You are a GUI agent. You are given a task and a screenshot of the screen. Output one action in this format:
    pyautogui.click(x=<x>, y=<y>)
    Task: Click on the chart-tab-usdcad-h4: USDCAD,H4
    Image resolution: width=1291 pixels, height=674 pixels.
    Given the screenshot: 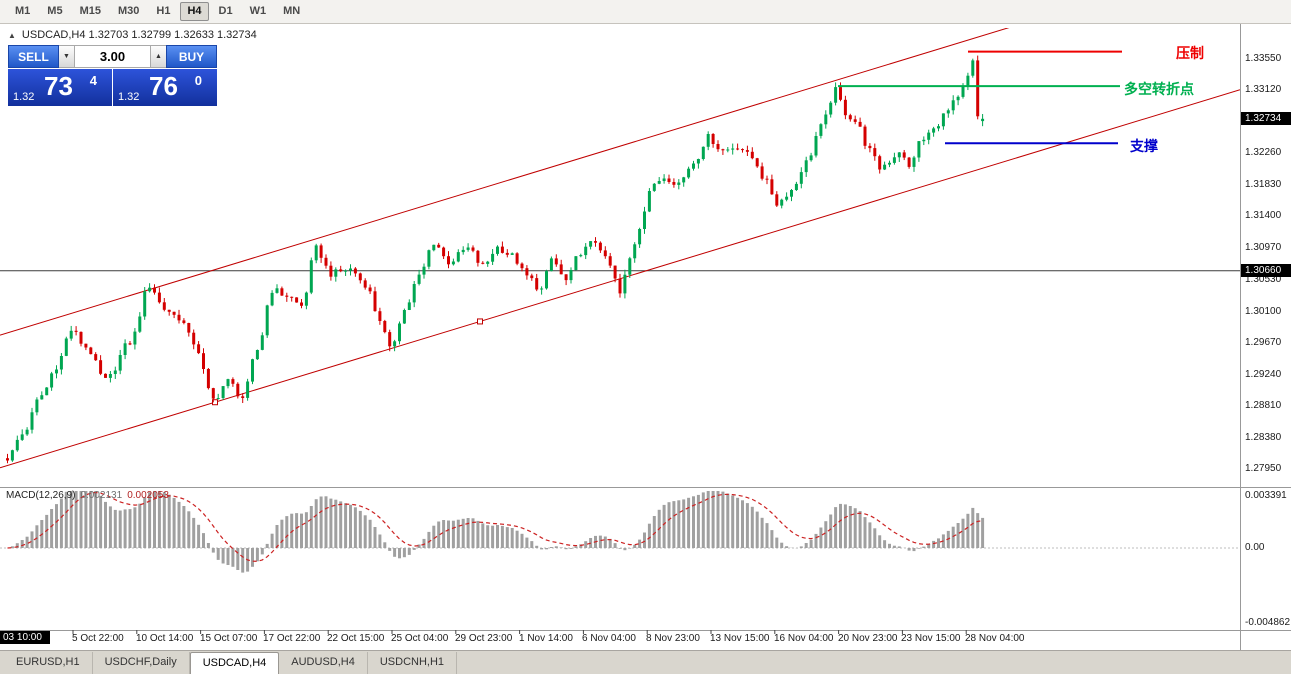 What is the action you would take?
    pyautogui.click(x=234, y=663)
    